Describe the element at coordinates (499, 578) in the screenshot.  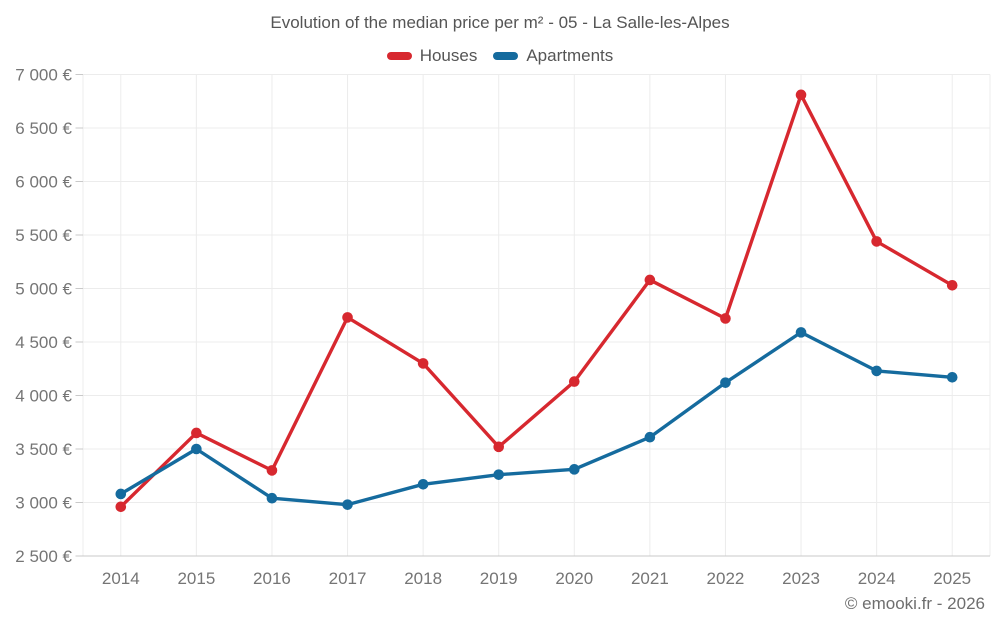
I see `x-axis-label-2019: 2019` at that location.